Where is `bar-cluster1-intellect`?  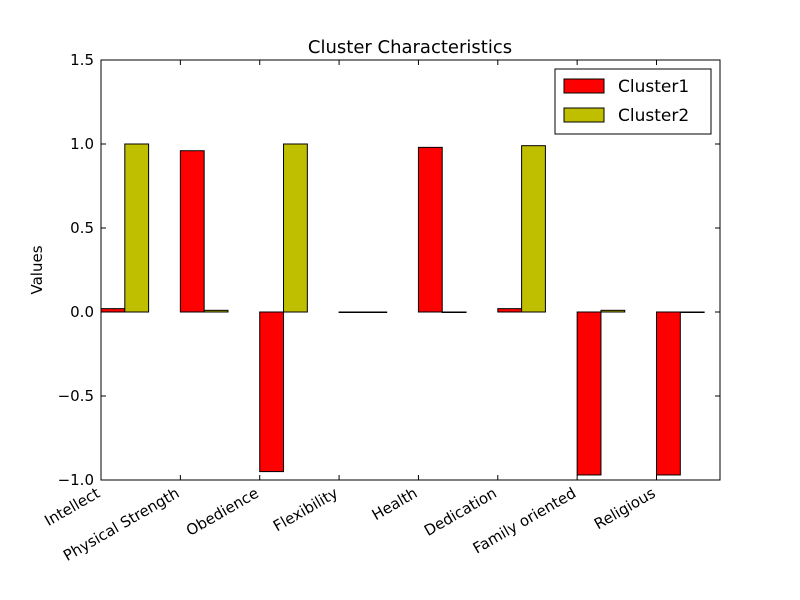
bar-cluster1-intellect is located at coordinates (113, 310).